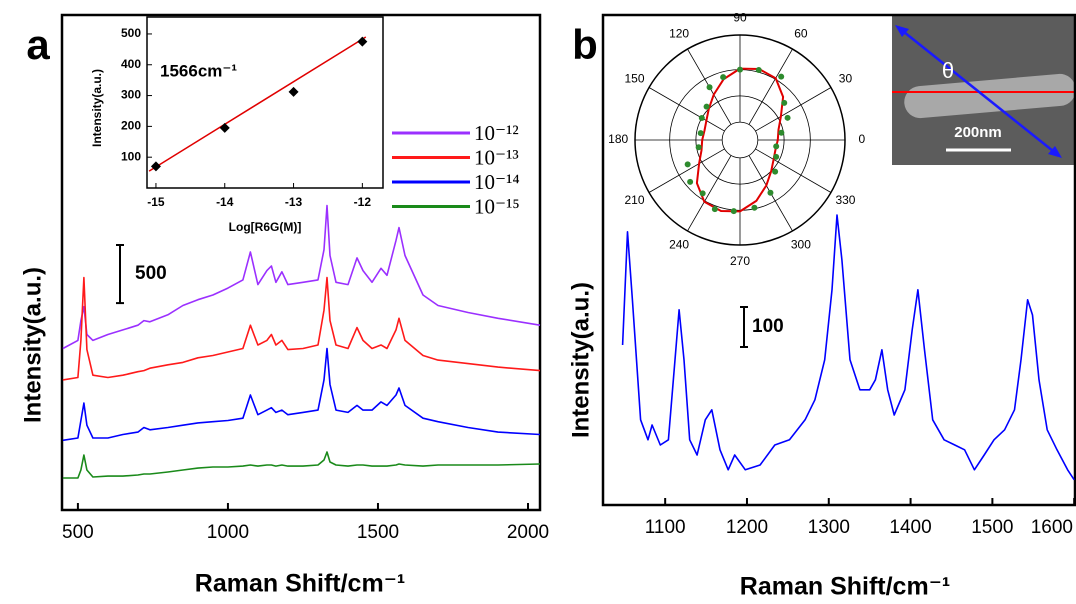  What do you see at coordinates (363, 202) in the screenshot?
I see `x-tick-label: -12` at bounding box center [363, 202].